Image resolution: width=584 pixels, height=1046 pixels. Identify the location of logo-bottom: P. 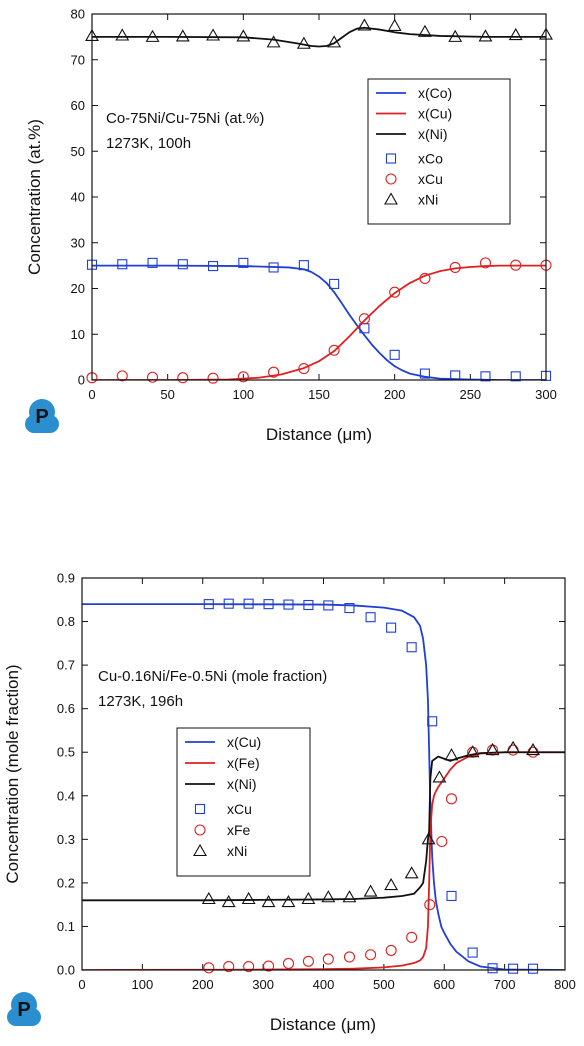
(24, 1009).